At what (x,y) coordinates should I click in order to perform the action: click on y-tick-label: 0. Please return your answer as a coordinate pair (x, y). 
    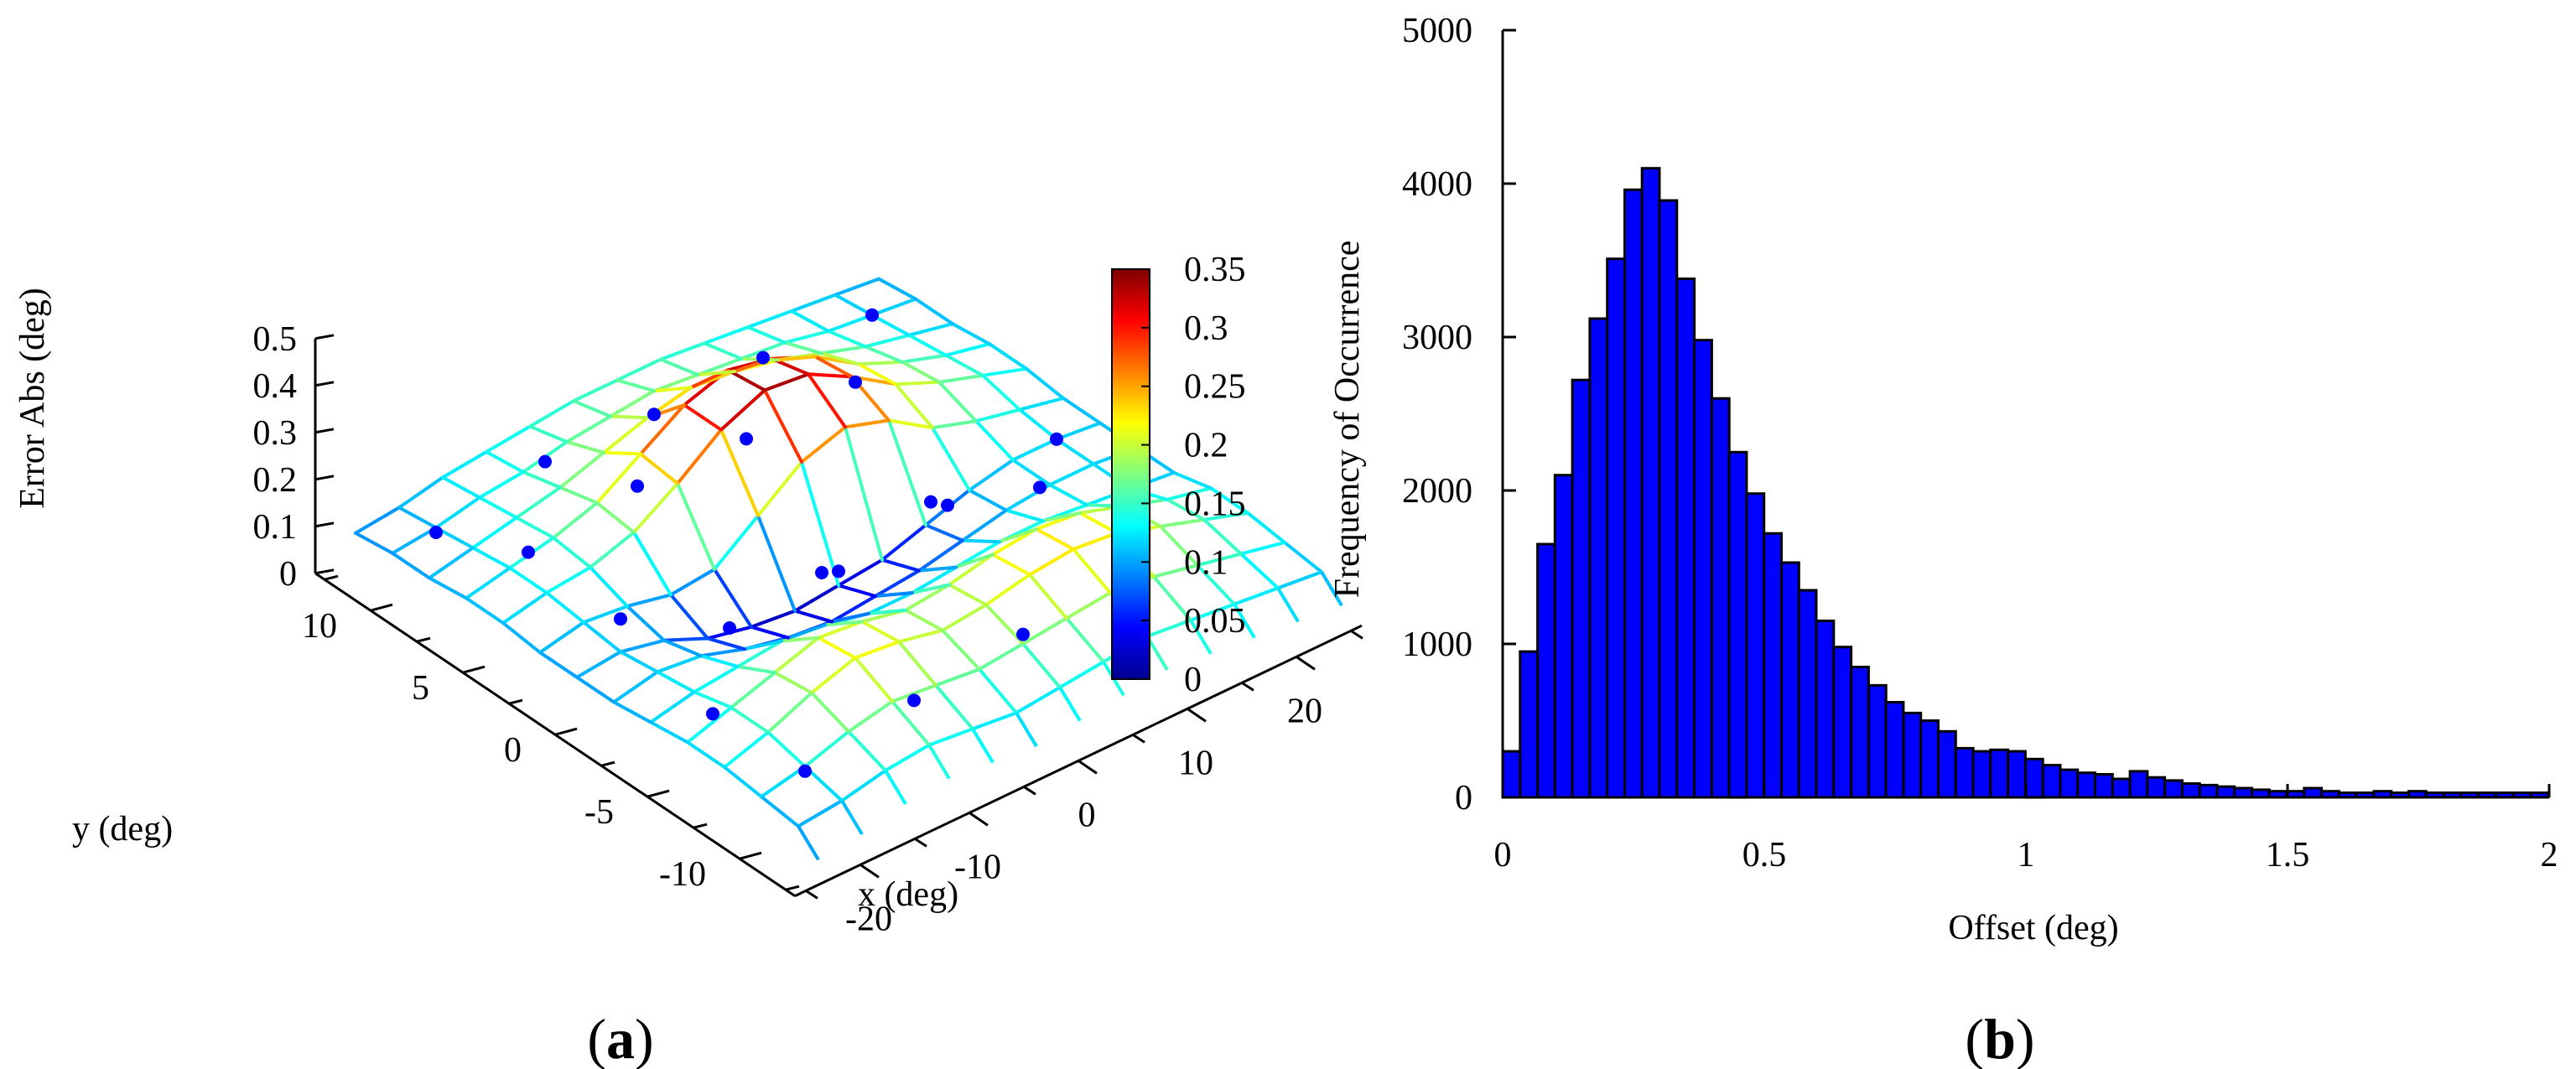
    Looking at the image, I should click on (513, 750).